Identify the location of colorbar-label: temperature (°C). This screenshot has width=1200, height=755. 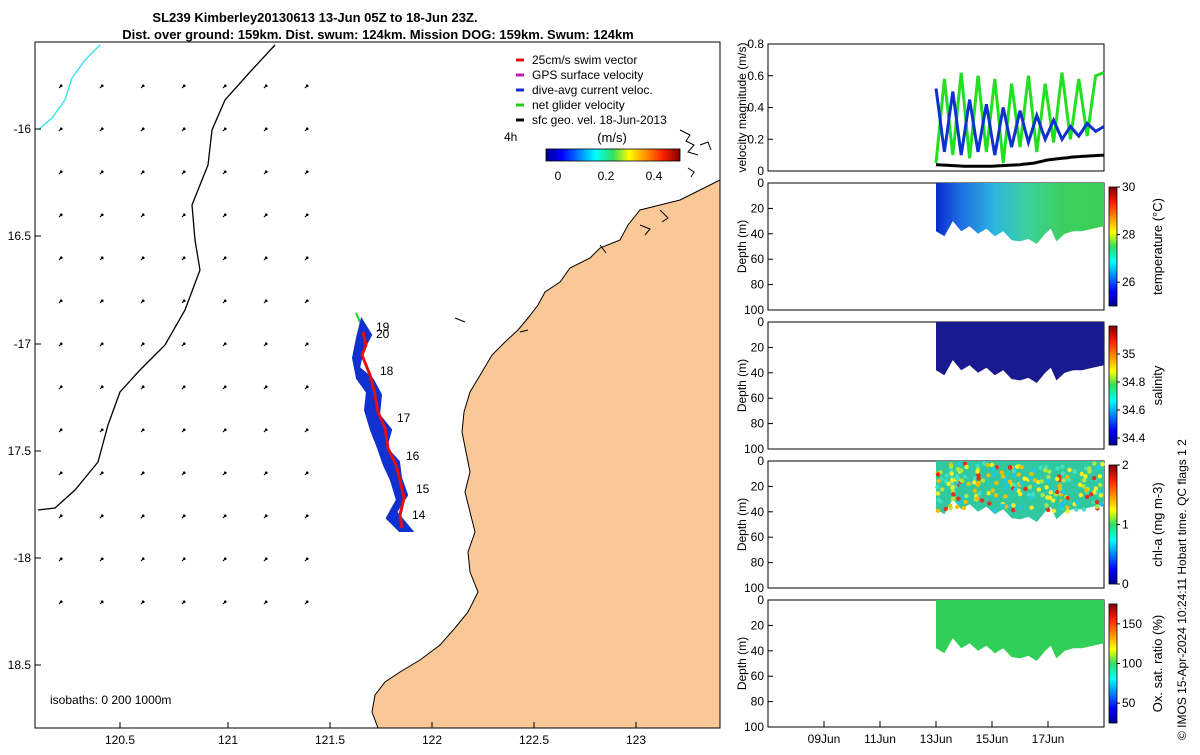
(1157, 246).